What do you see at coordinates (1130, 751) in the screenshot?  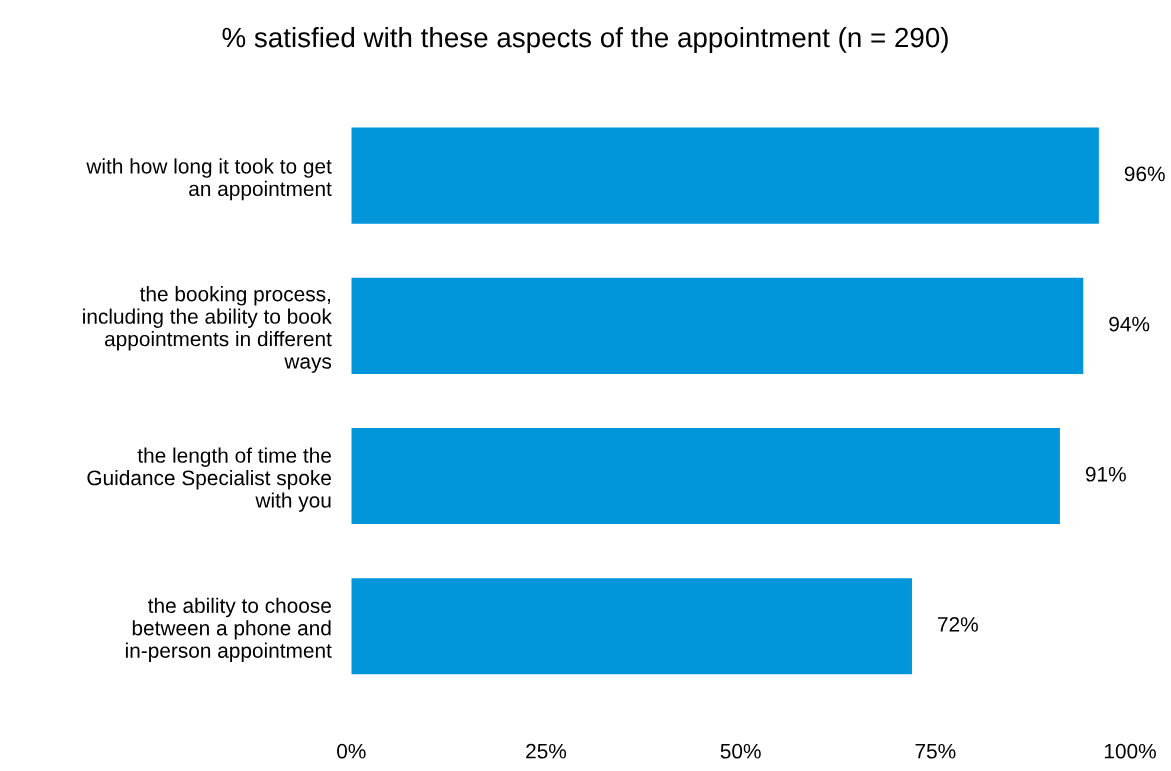 I see `x-tick-label: 100%` at bounding box center [1130, 751].